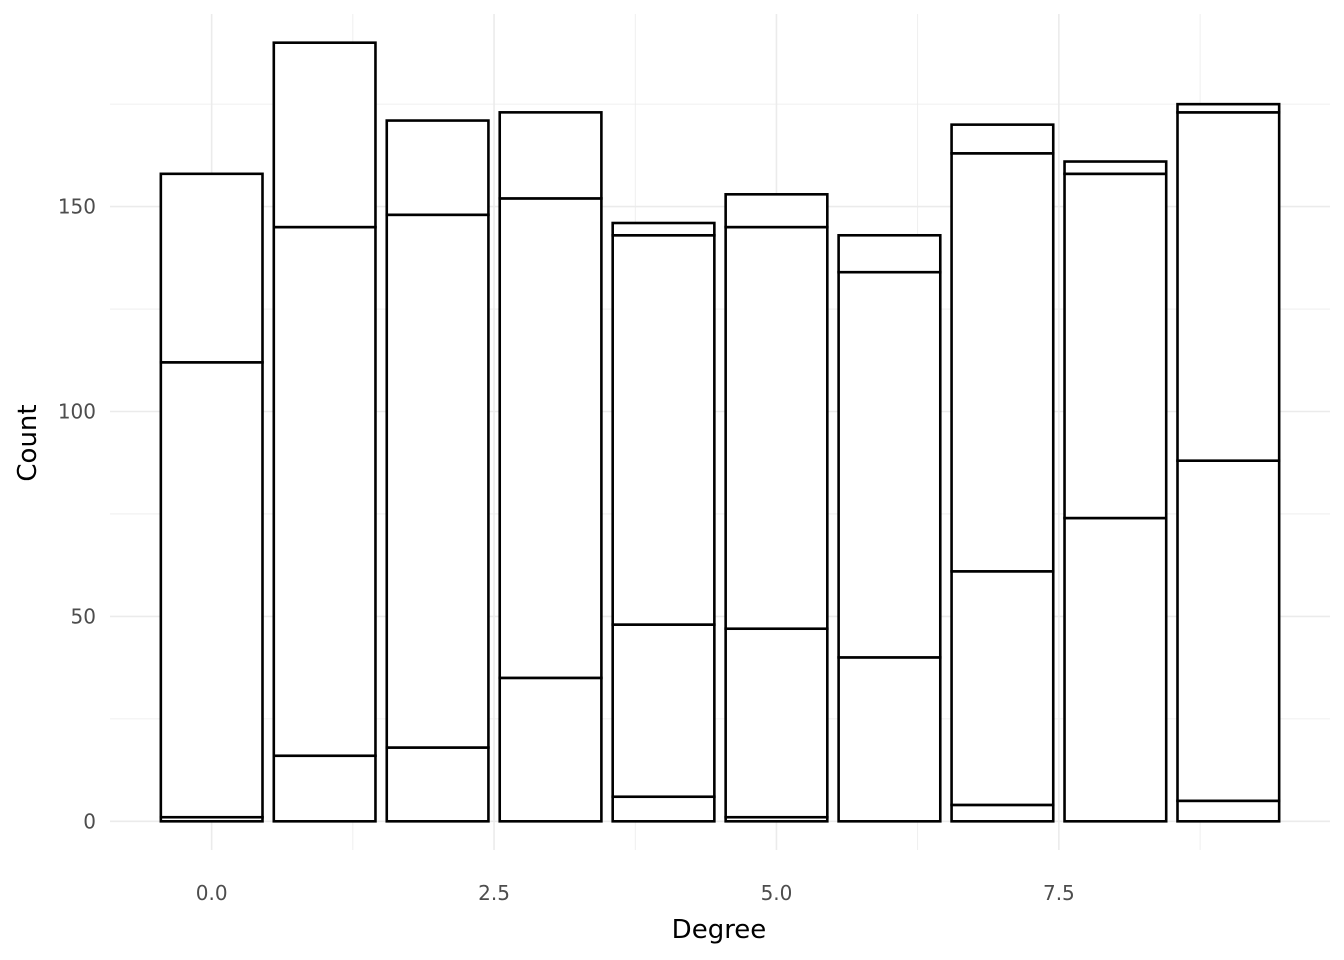  What do you see at coordinates (212, 893) in the screenshot?
I see `x-tick-label: 0.0` at bounding box center [212, 893].